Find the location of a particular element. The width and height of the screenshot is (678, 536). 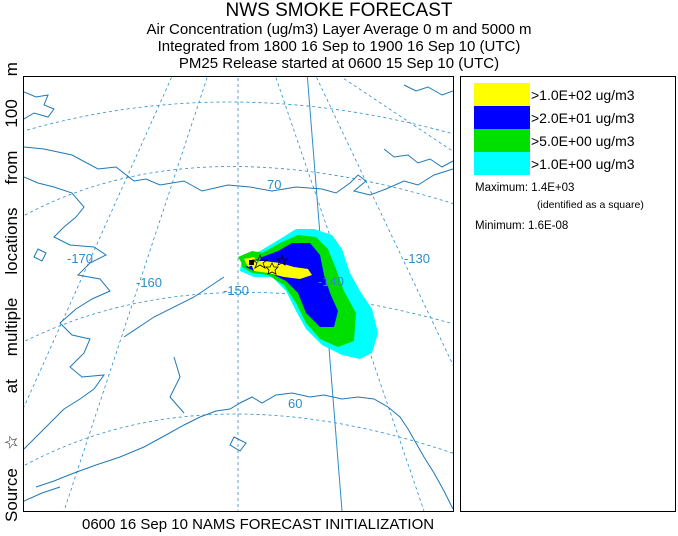

source-markers is located at coordinates (270, 264).